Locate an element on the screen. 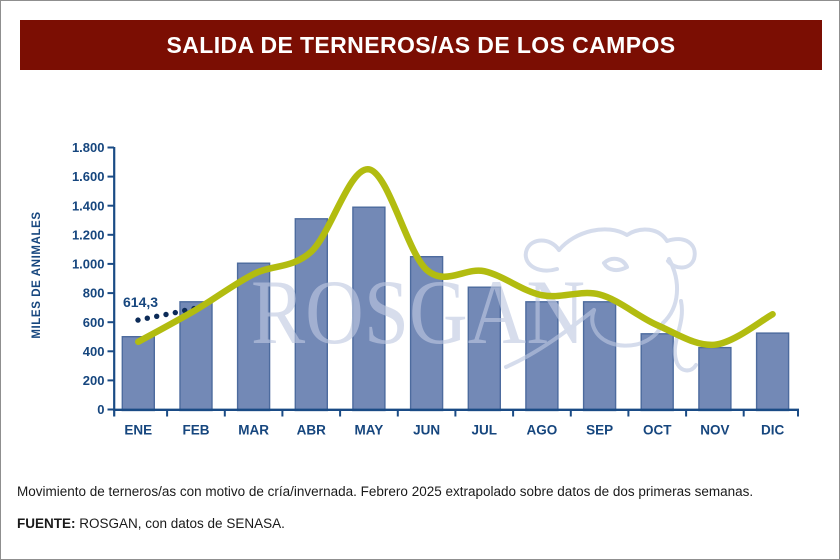 The image size is (840, 560). cow-watermark-icon is located at coordinates (601, 300).